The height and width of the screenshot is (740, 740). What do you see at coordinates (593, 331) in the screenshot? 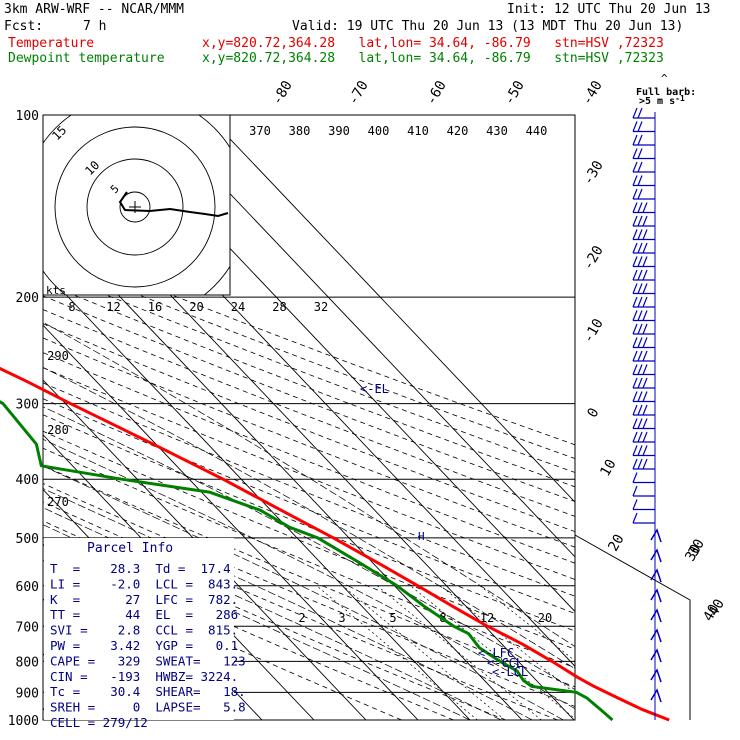
I see `isotherm-label: -10` at bounding box center [593, 331].